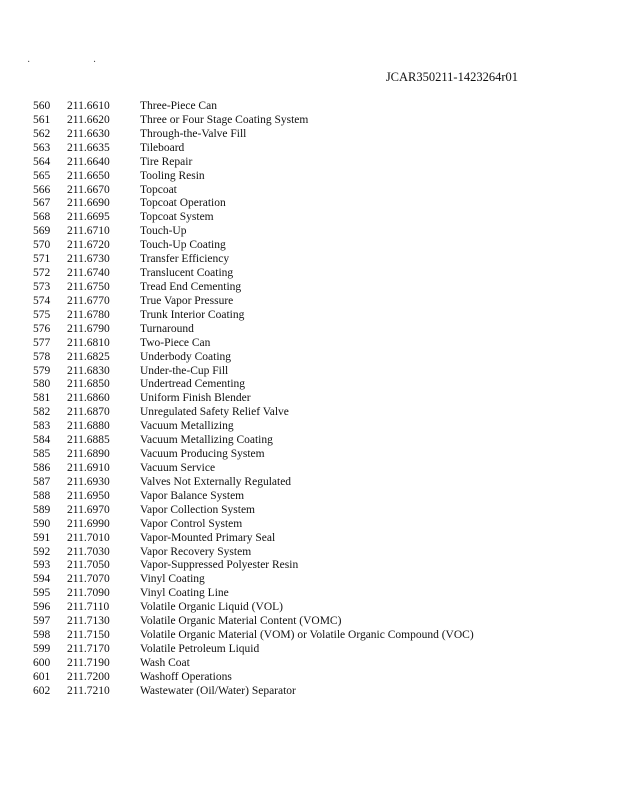 Image resolution: width=618 pixels, height=800 pixels. I want to click on defined-term: Topcoat, so click(158, 189).